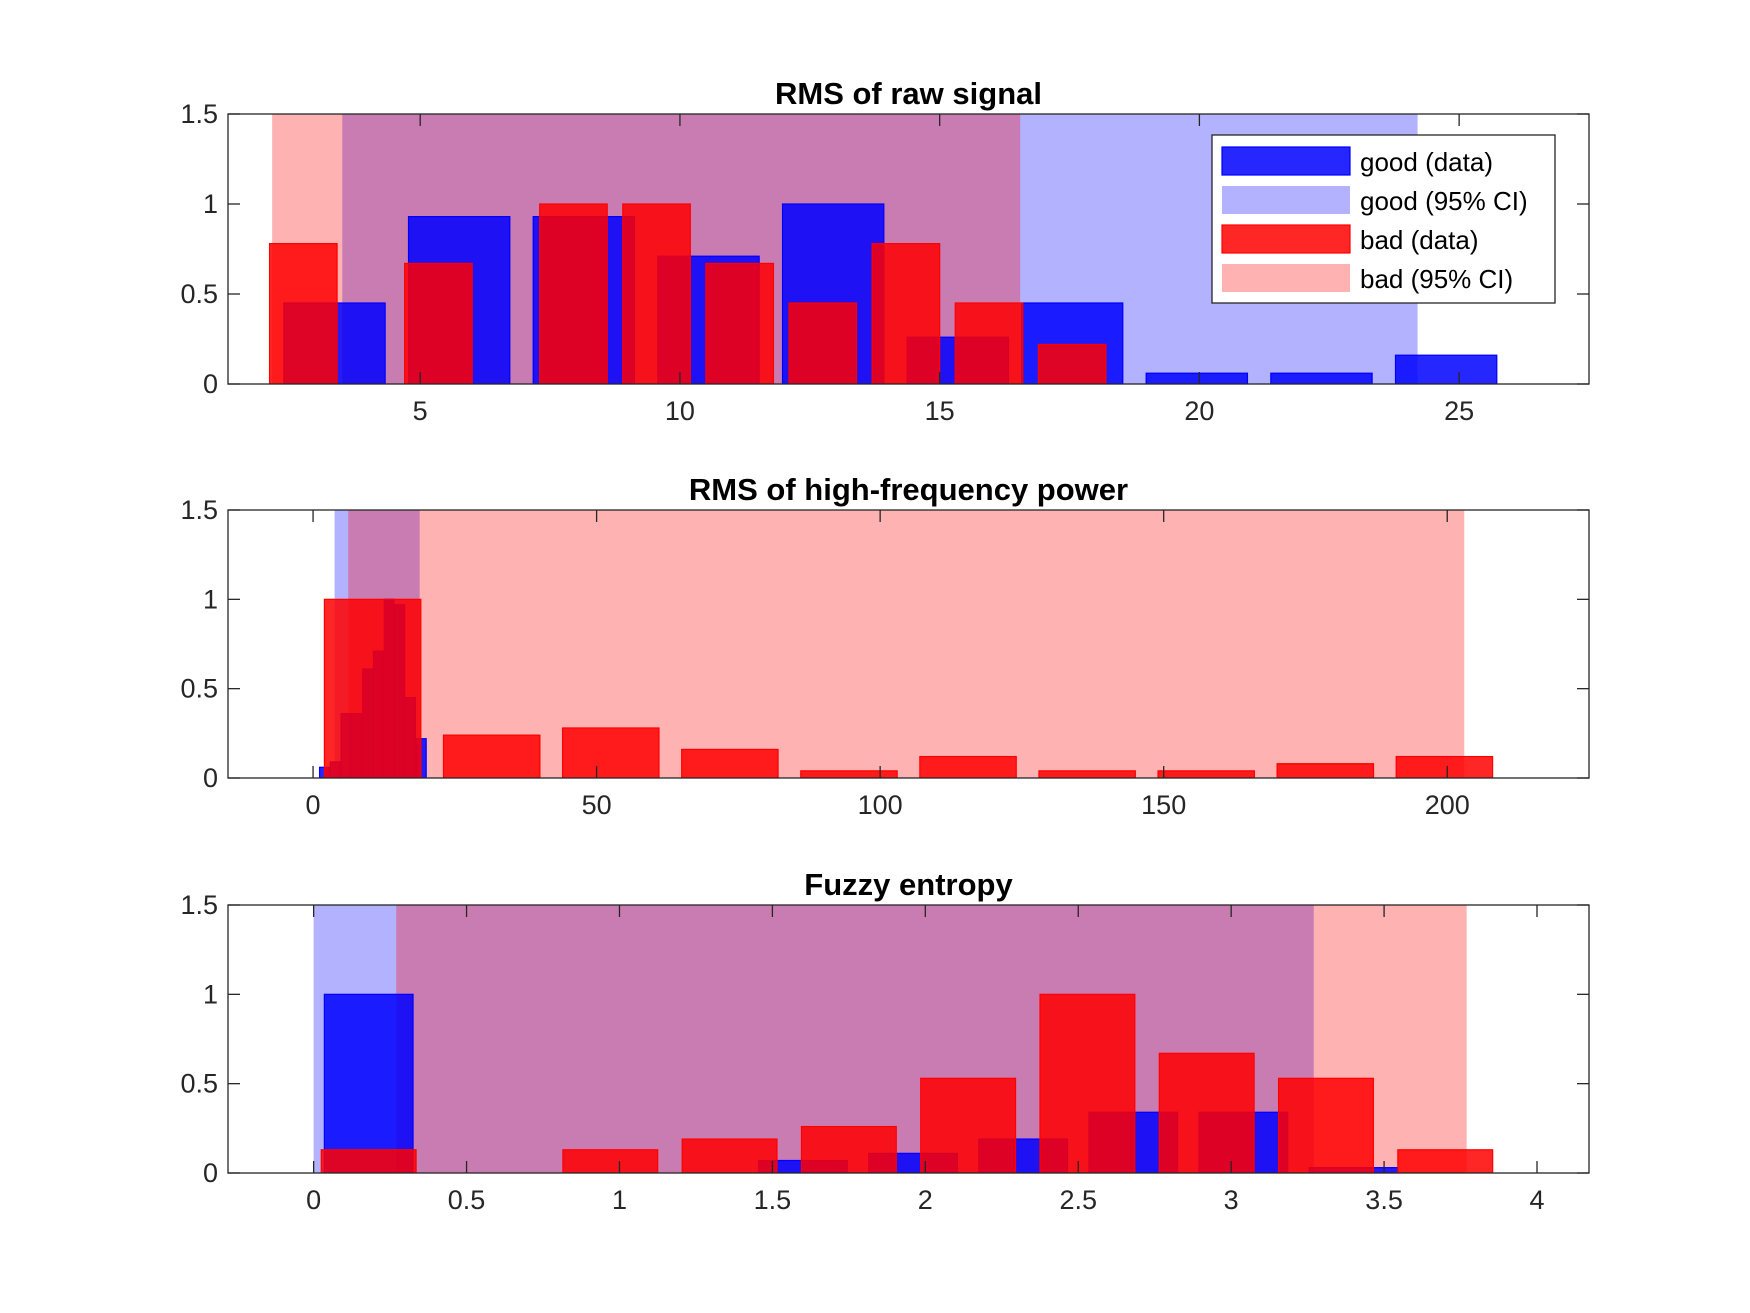  Describe the element at coordinates (908, 93) in the screenshot. I see `chart-title: RMS of raw signal` at that location.